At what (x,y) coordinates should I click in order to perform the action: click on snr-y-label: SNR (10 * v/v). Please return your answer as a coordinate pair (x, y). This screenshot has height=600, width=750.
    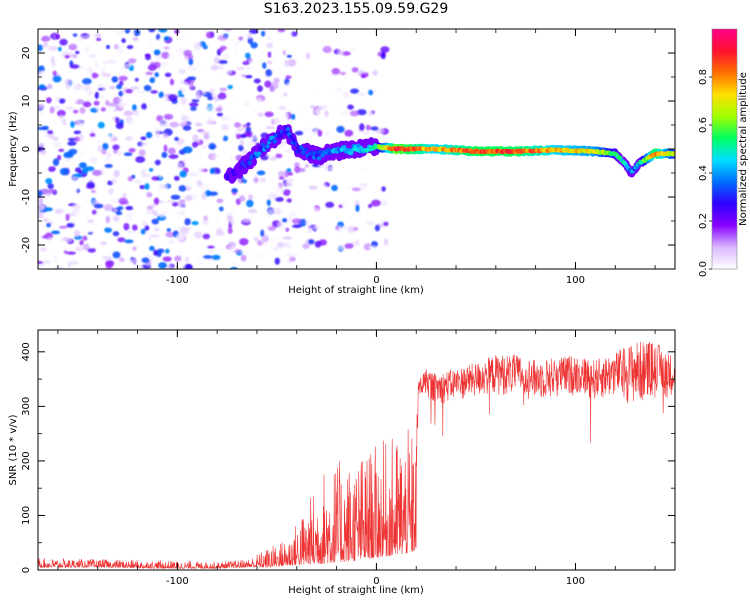
    Looking at the image, I should click on (13, 449).